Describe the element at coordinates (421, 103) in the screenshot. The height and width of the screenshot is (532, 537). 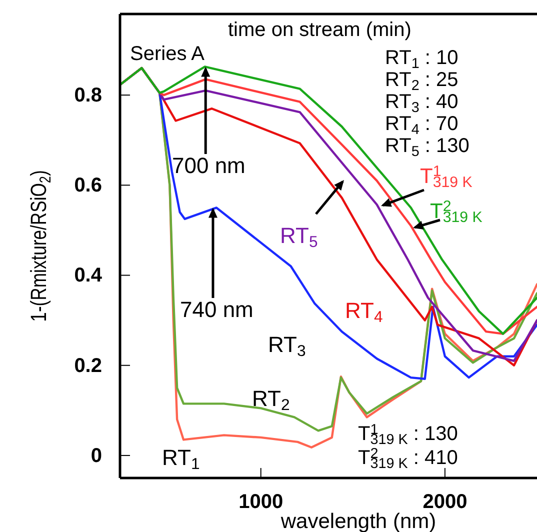
I see `annotation: RT$_{3}$ : 40` at that location.